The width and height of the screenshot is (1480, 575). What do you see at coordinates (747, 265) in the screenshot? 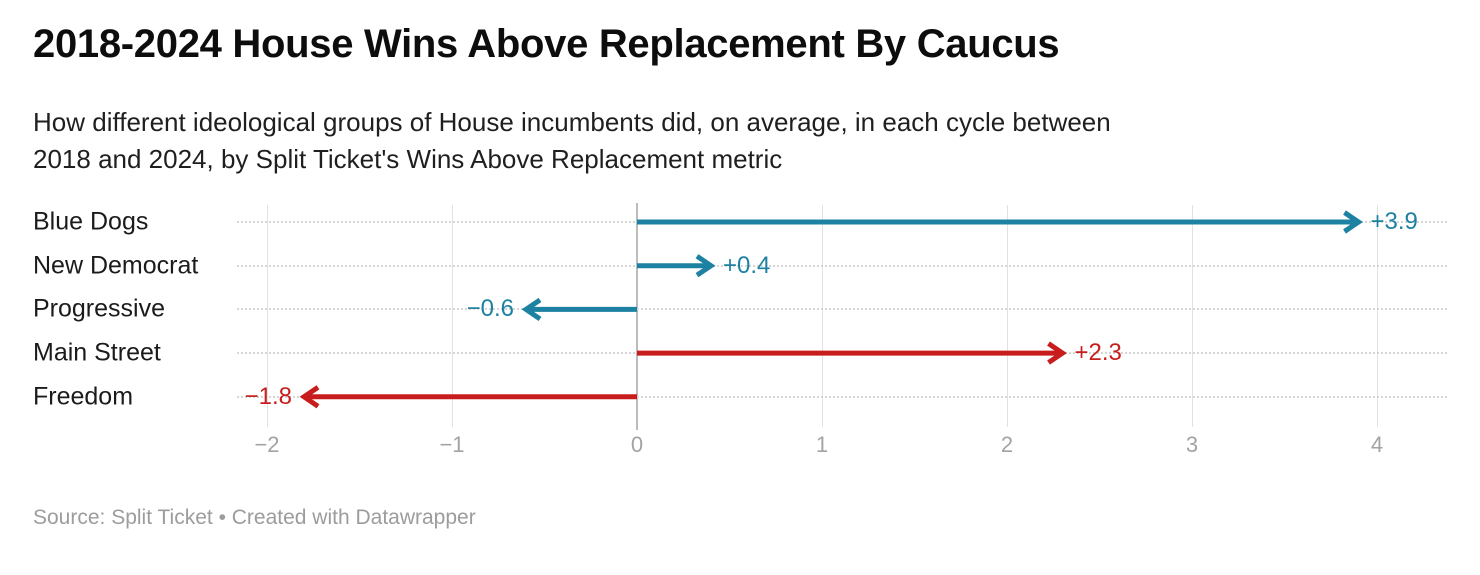
I see `value-label: +0.4` at bounding box center [747, 265].